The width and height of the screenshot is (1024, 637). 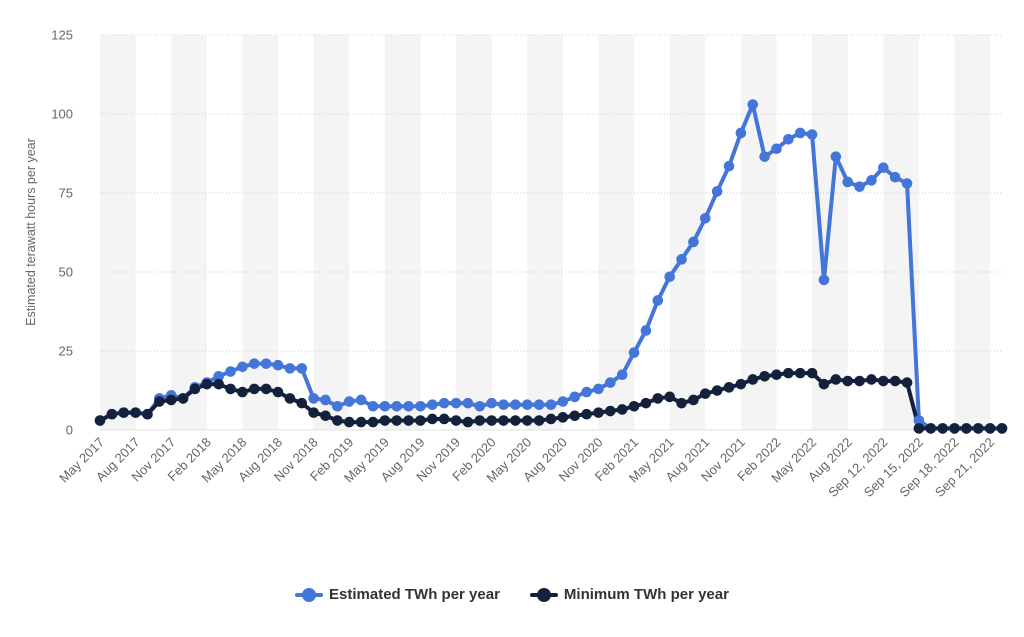 I want to click on legend-label-minimum: Minimum TWh per year, so click(x=646, y=594).